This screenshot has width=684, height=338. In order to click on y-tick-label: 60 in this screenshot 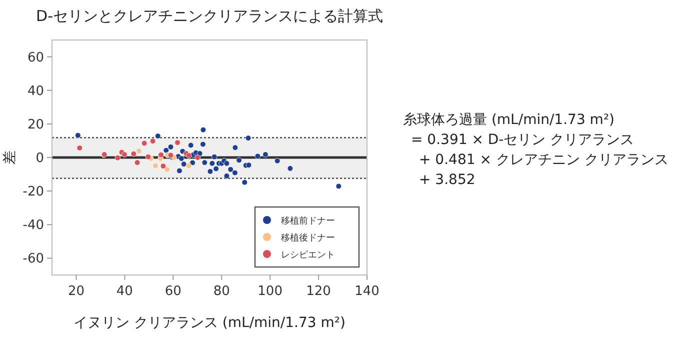, I will do `click(35, 58)`.